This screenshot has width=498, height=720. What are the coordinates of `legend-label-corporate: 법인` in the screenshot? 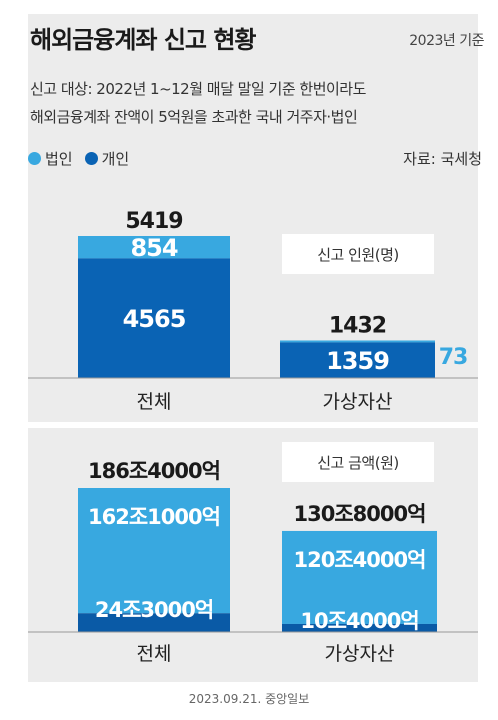 It's located at (59, 159).